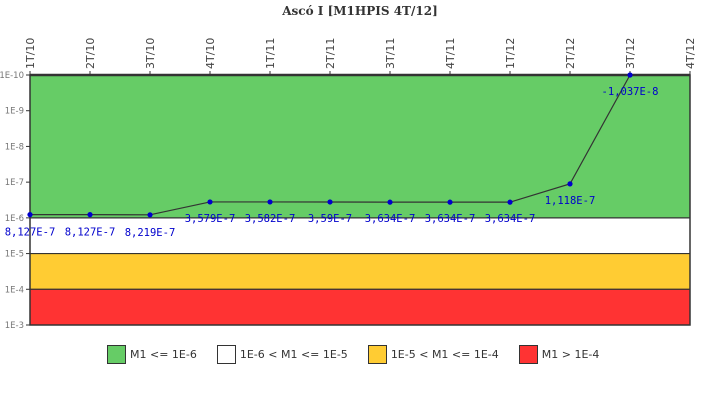  What do you see at coordinates (14, 255) in the screenshot?
I see `y-tick-label: 1E-5` at bounding box center [14, 255].